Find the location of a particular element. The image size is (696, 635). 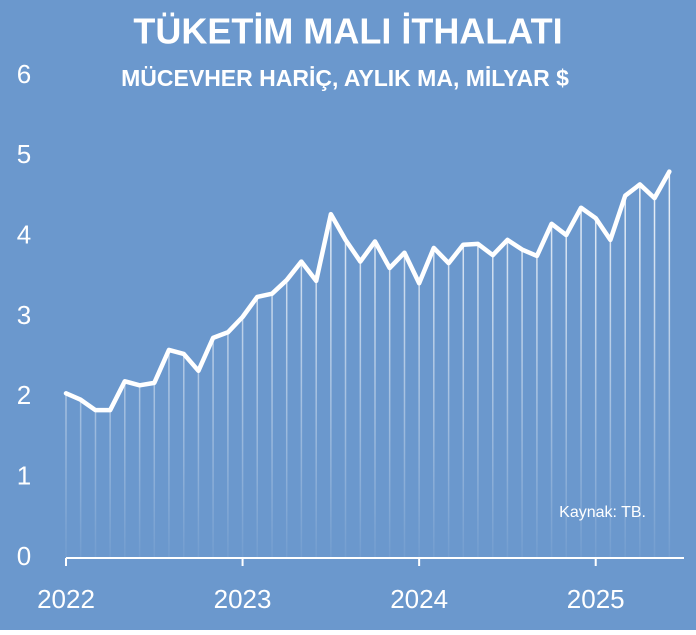

chart-title: TÜKETİM MALI İTHALATI is located at coordinates (347, 31).